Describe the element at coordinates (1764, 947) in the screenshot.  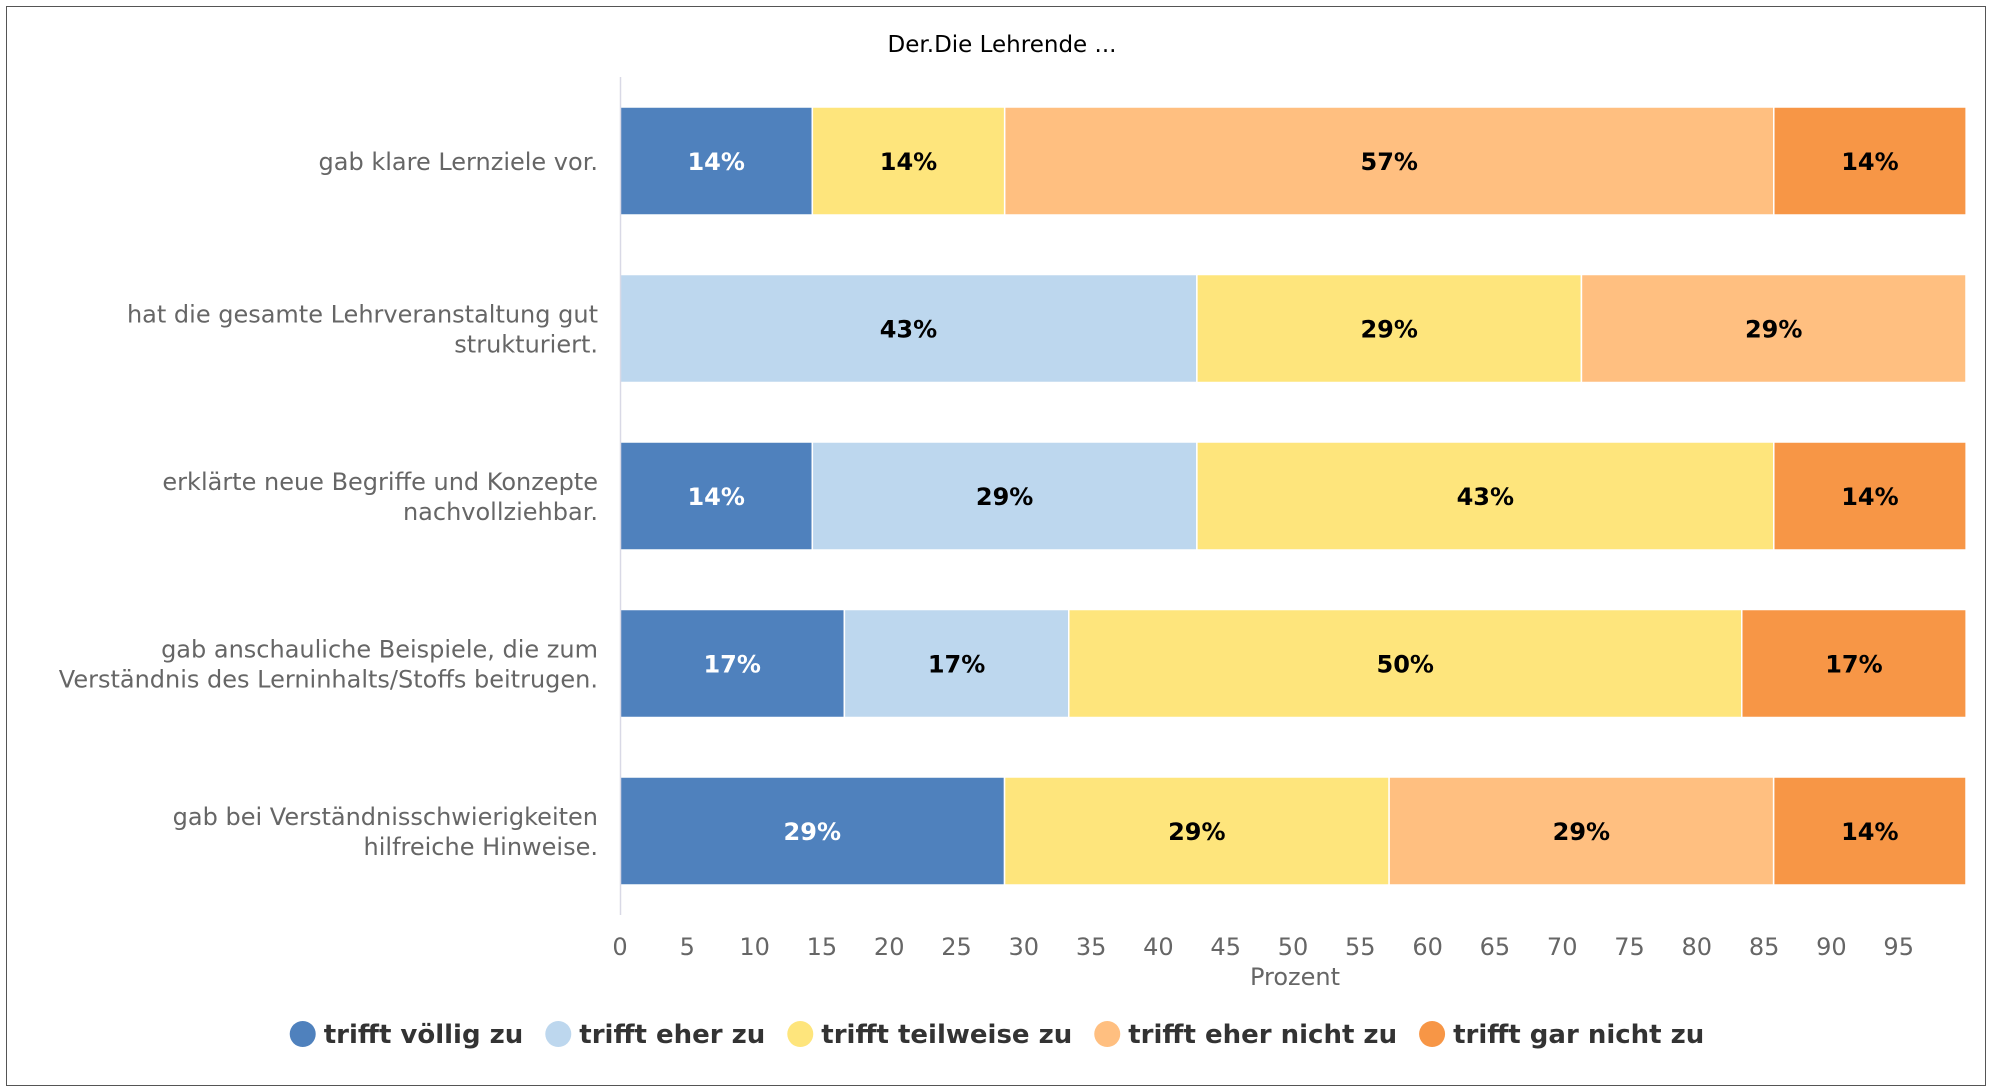
I see `x-tick-label: 85` at that location.